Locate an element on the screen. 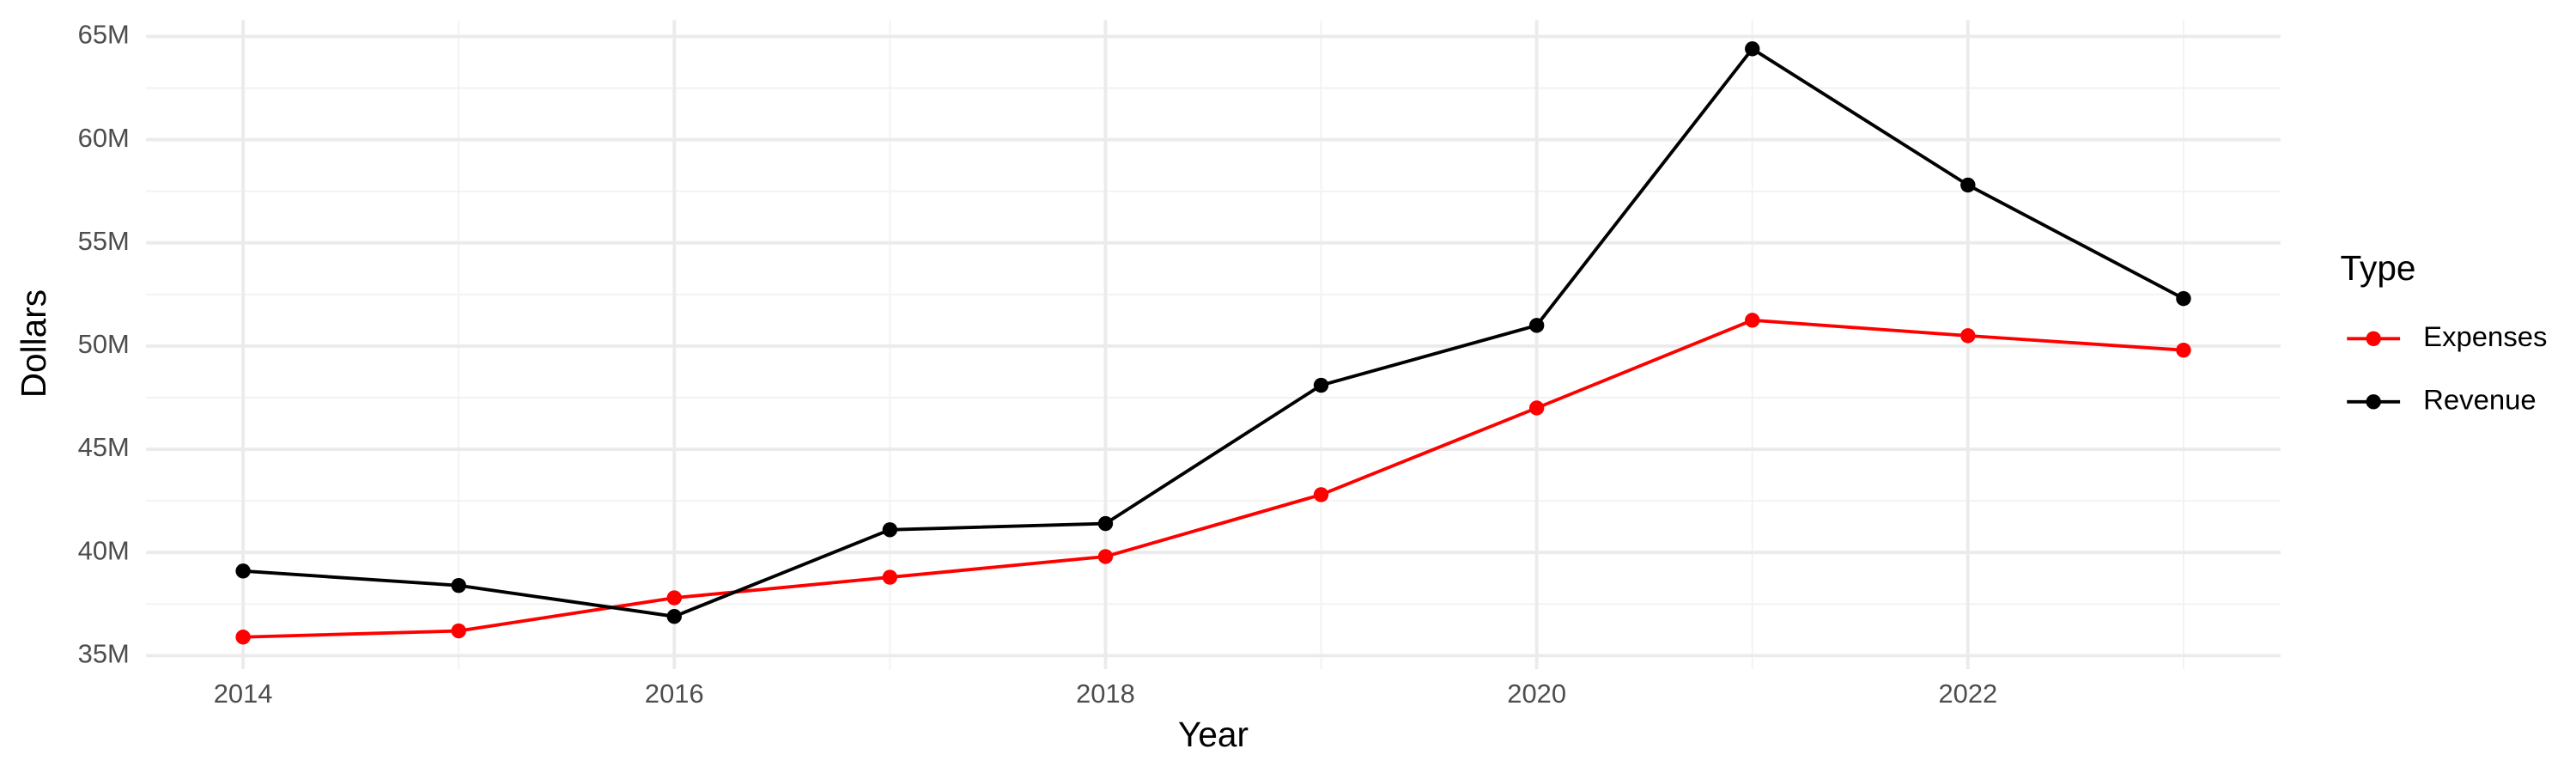  y-tick-label: 45M is located at coordinates (104, 447).